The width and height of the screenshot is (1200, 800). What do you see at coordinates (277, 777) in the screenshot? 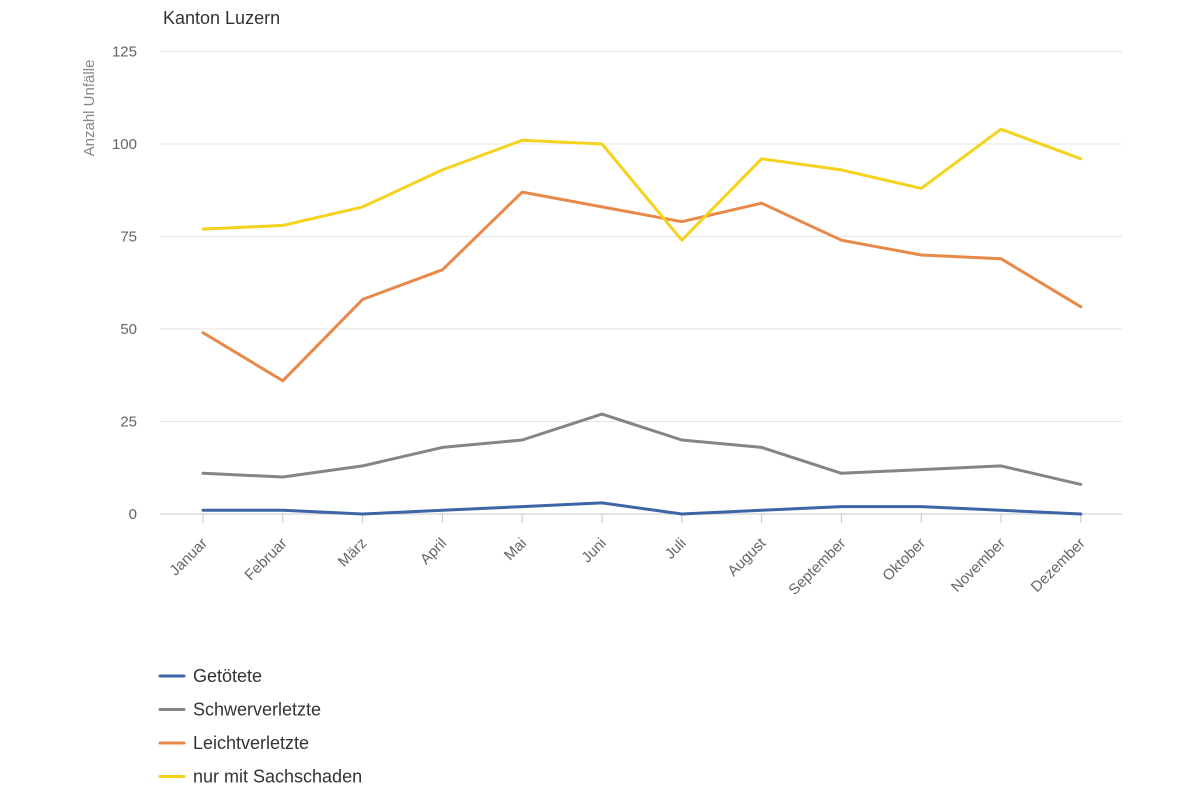
I see `legend-label: nur mit Sachschaden` at bounding box center [277, 777].